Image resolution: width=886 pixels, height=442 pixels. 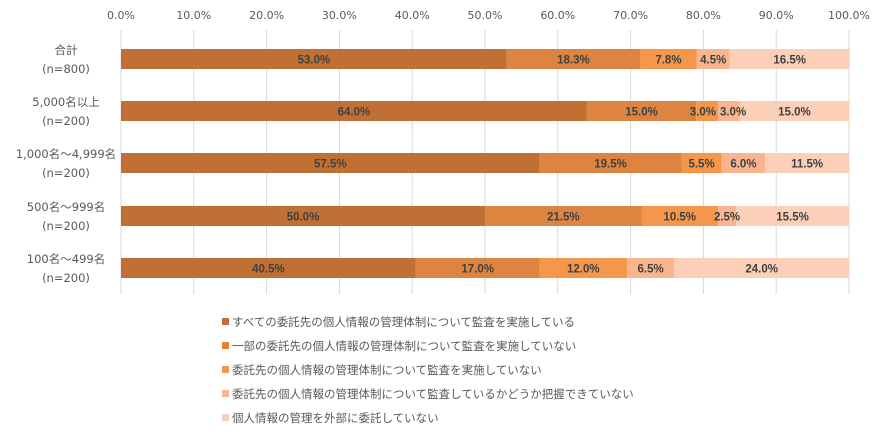 I want to click on data-label: 17.0%, so click(x=477, y=270).